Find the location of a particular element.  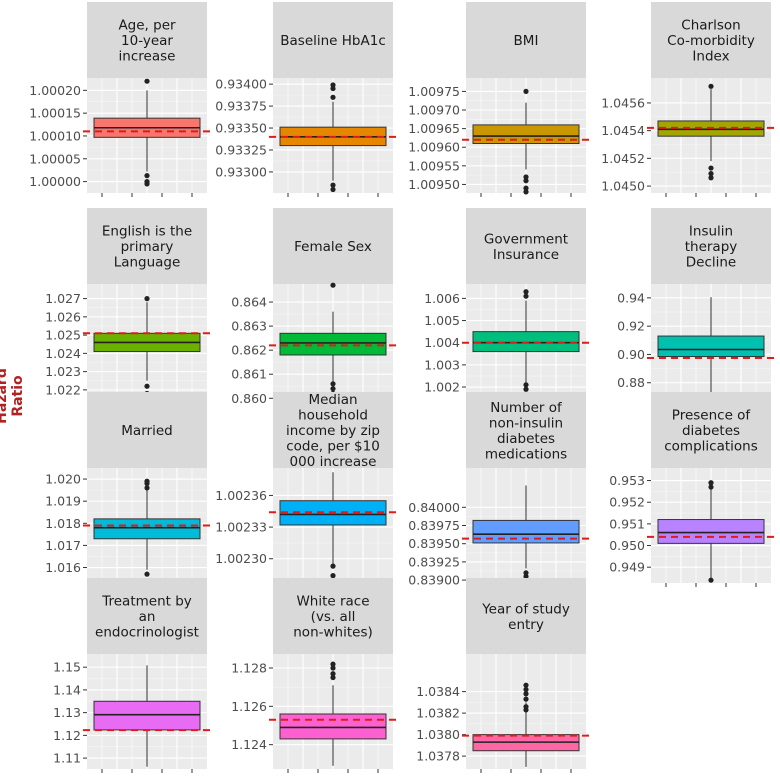

y-tick-label: 0.90 is located at coordinates (631, 354).